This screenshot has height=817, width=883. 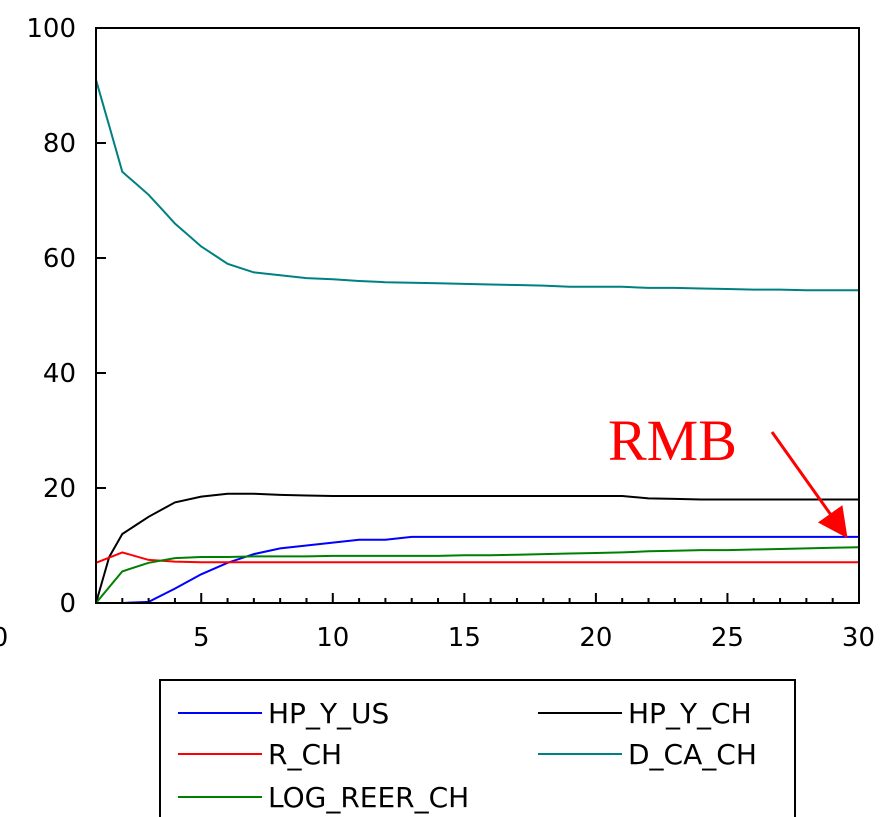 What do you see at coordinates (858, 638) in the screenshot?
I see `x-tick-label: 30` at bounding box center [858, 638].